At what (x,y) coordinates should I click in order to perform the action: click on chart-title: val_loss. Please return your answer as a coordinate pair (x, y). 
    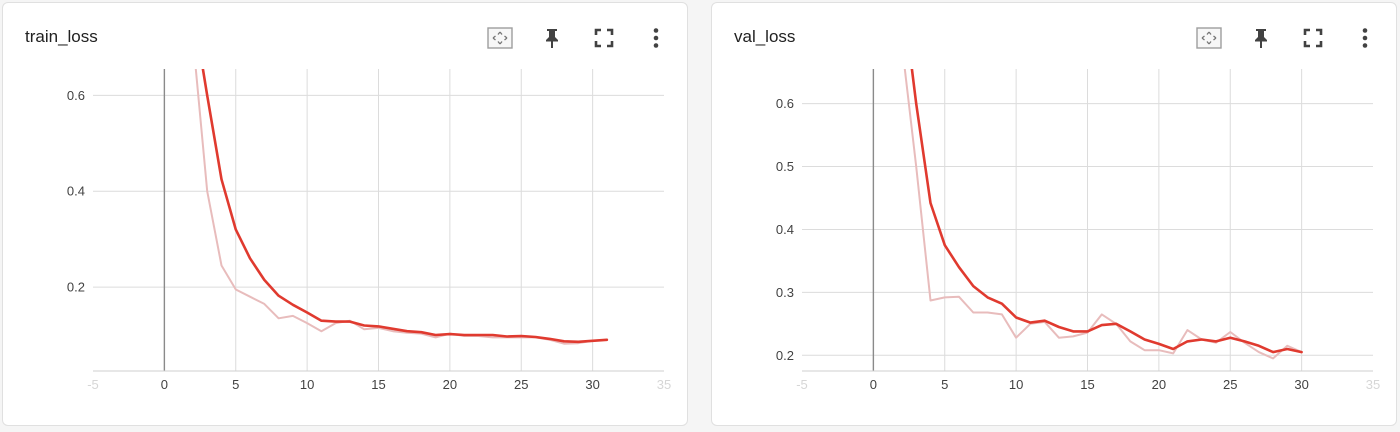
    Looking at the image, I should click on (765, 36).